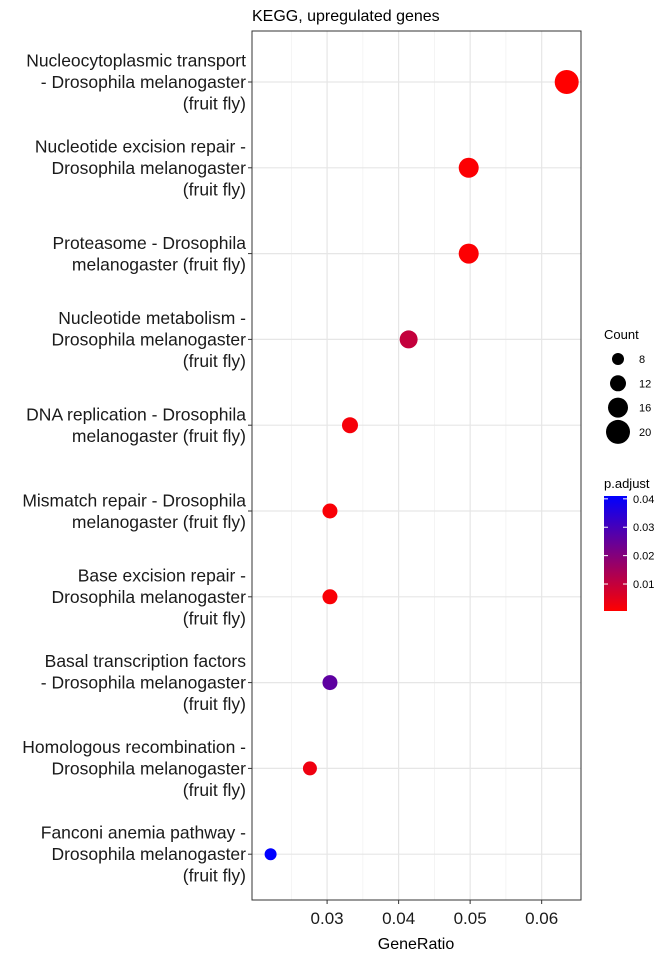 The width and height of the screenshot is (672, 960). What do you see at coordinates (152, 318) in the screenshot?
I see `y-tick-label: Nucleotide metabolism -` at bounding box center [152, 318].